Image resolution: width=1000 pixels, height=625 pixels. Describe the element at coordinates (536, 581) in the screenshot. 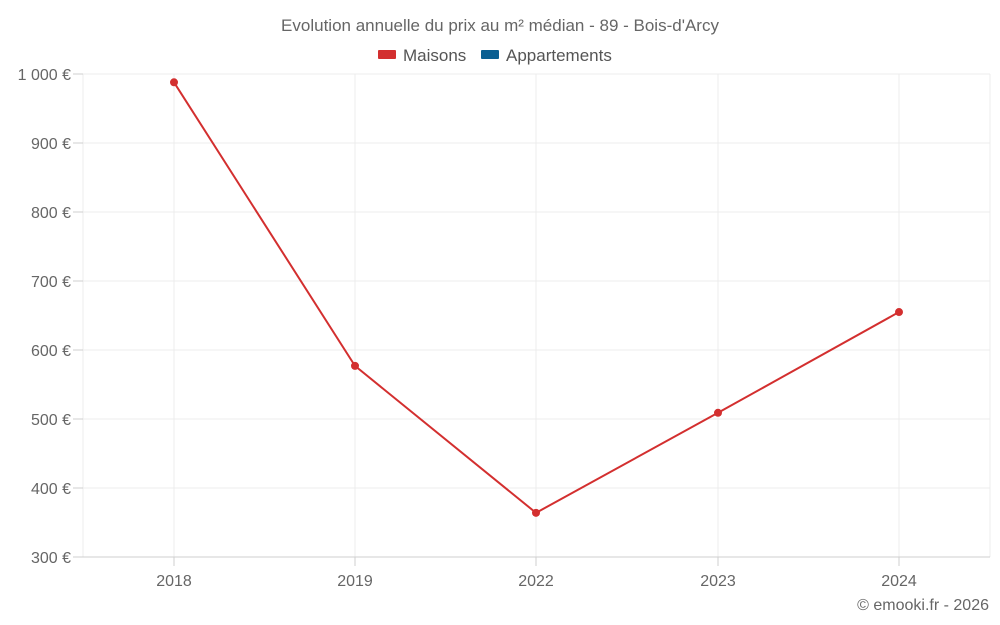

I see `x-tick-label-2022: 2022` at that location.